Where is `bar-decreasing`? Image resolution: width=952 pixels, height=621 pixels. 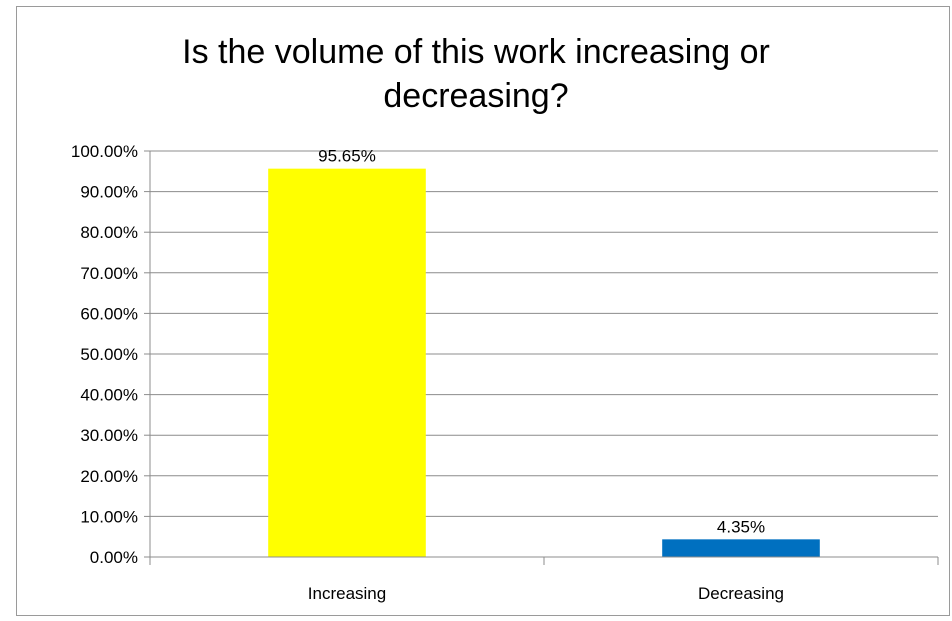 bar-decreasing is located at coordinates (741, 548).